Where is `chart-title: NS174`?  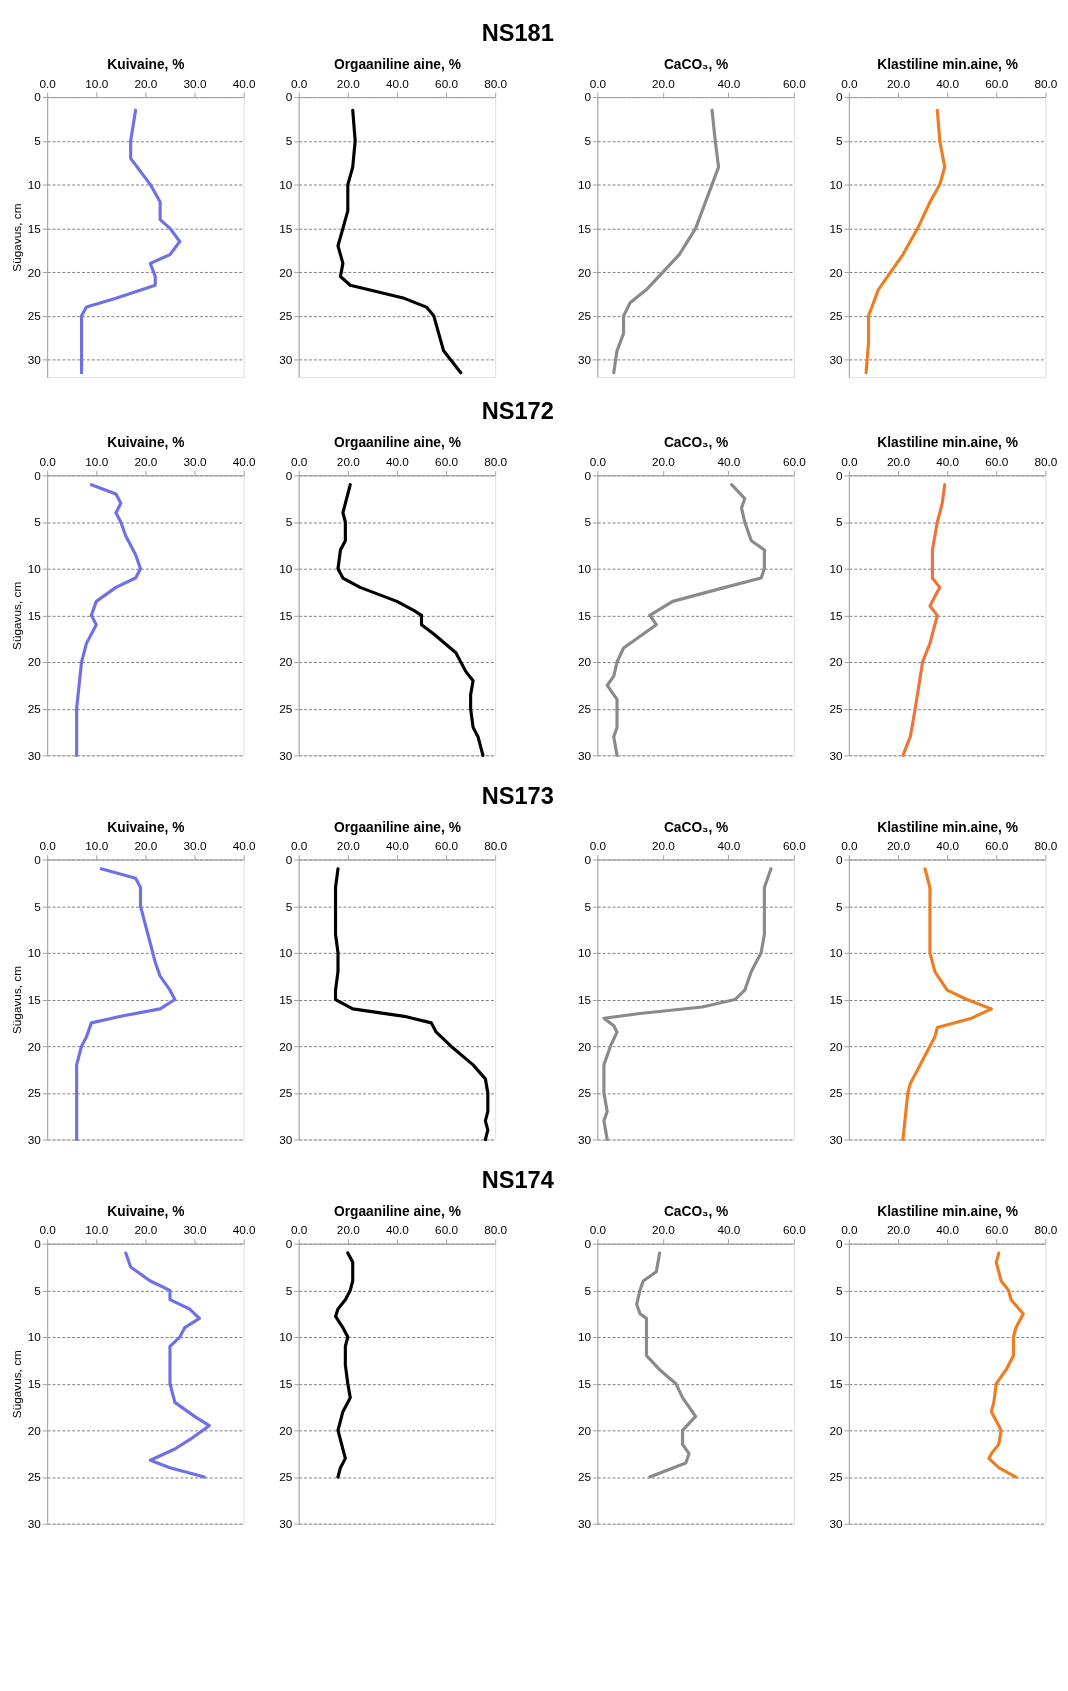
chart-title: NS174 is located at coordinates (517, 1179).